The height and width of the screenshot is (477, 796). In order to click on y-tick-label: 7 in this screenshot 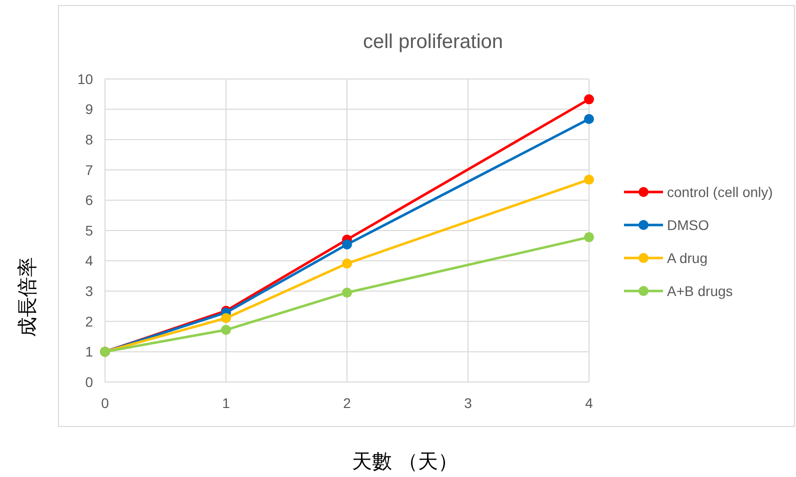, I will do `click(89, 170)`.